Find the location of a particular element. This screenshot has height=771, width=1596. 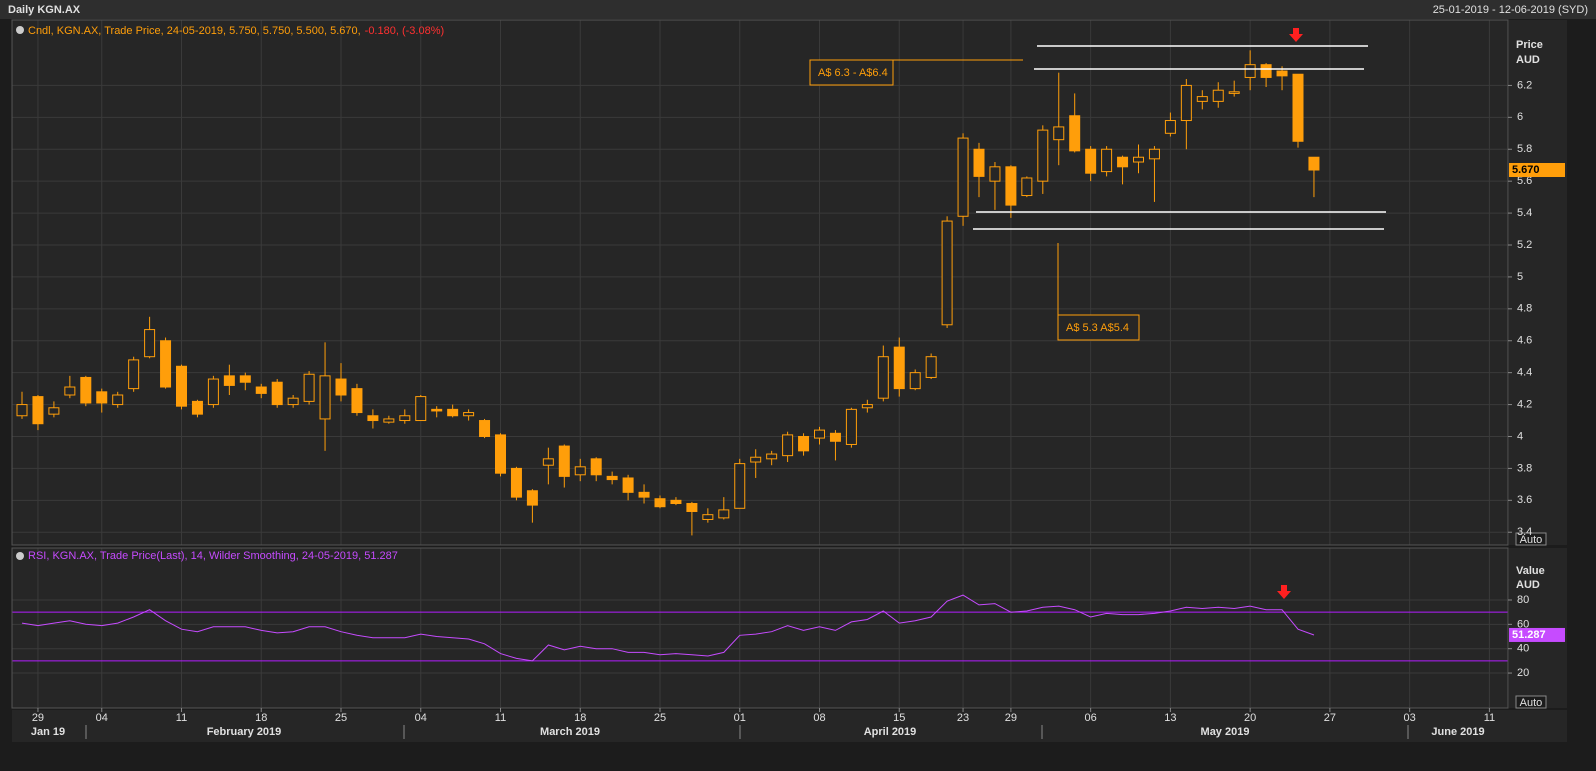

legend-change: -0.180, (-3.08%) is located at coordinates (404, 31).